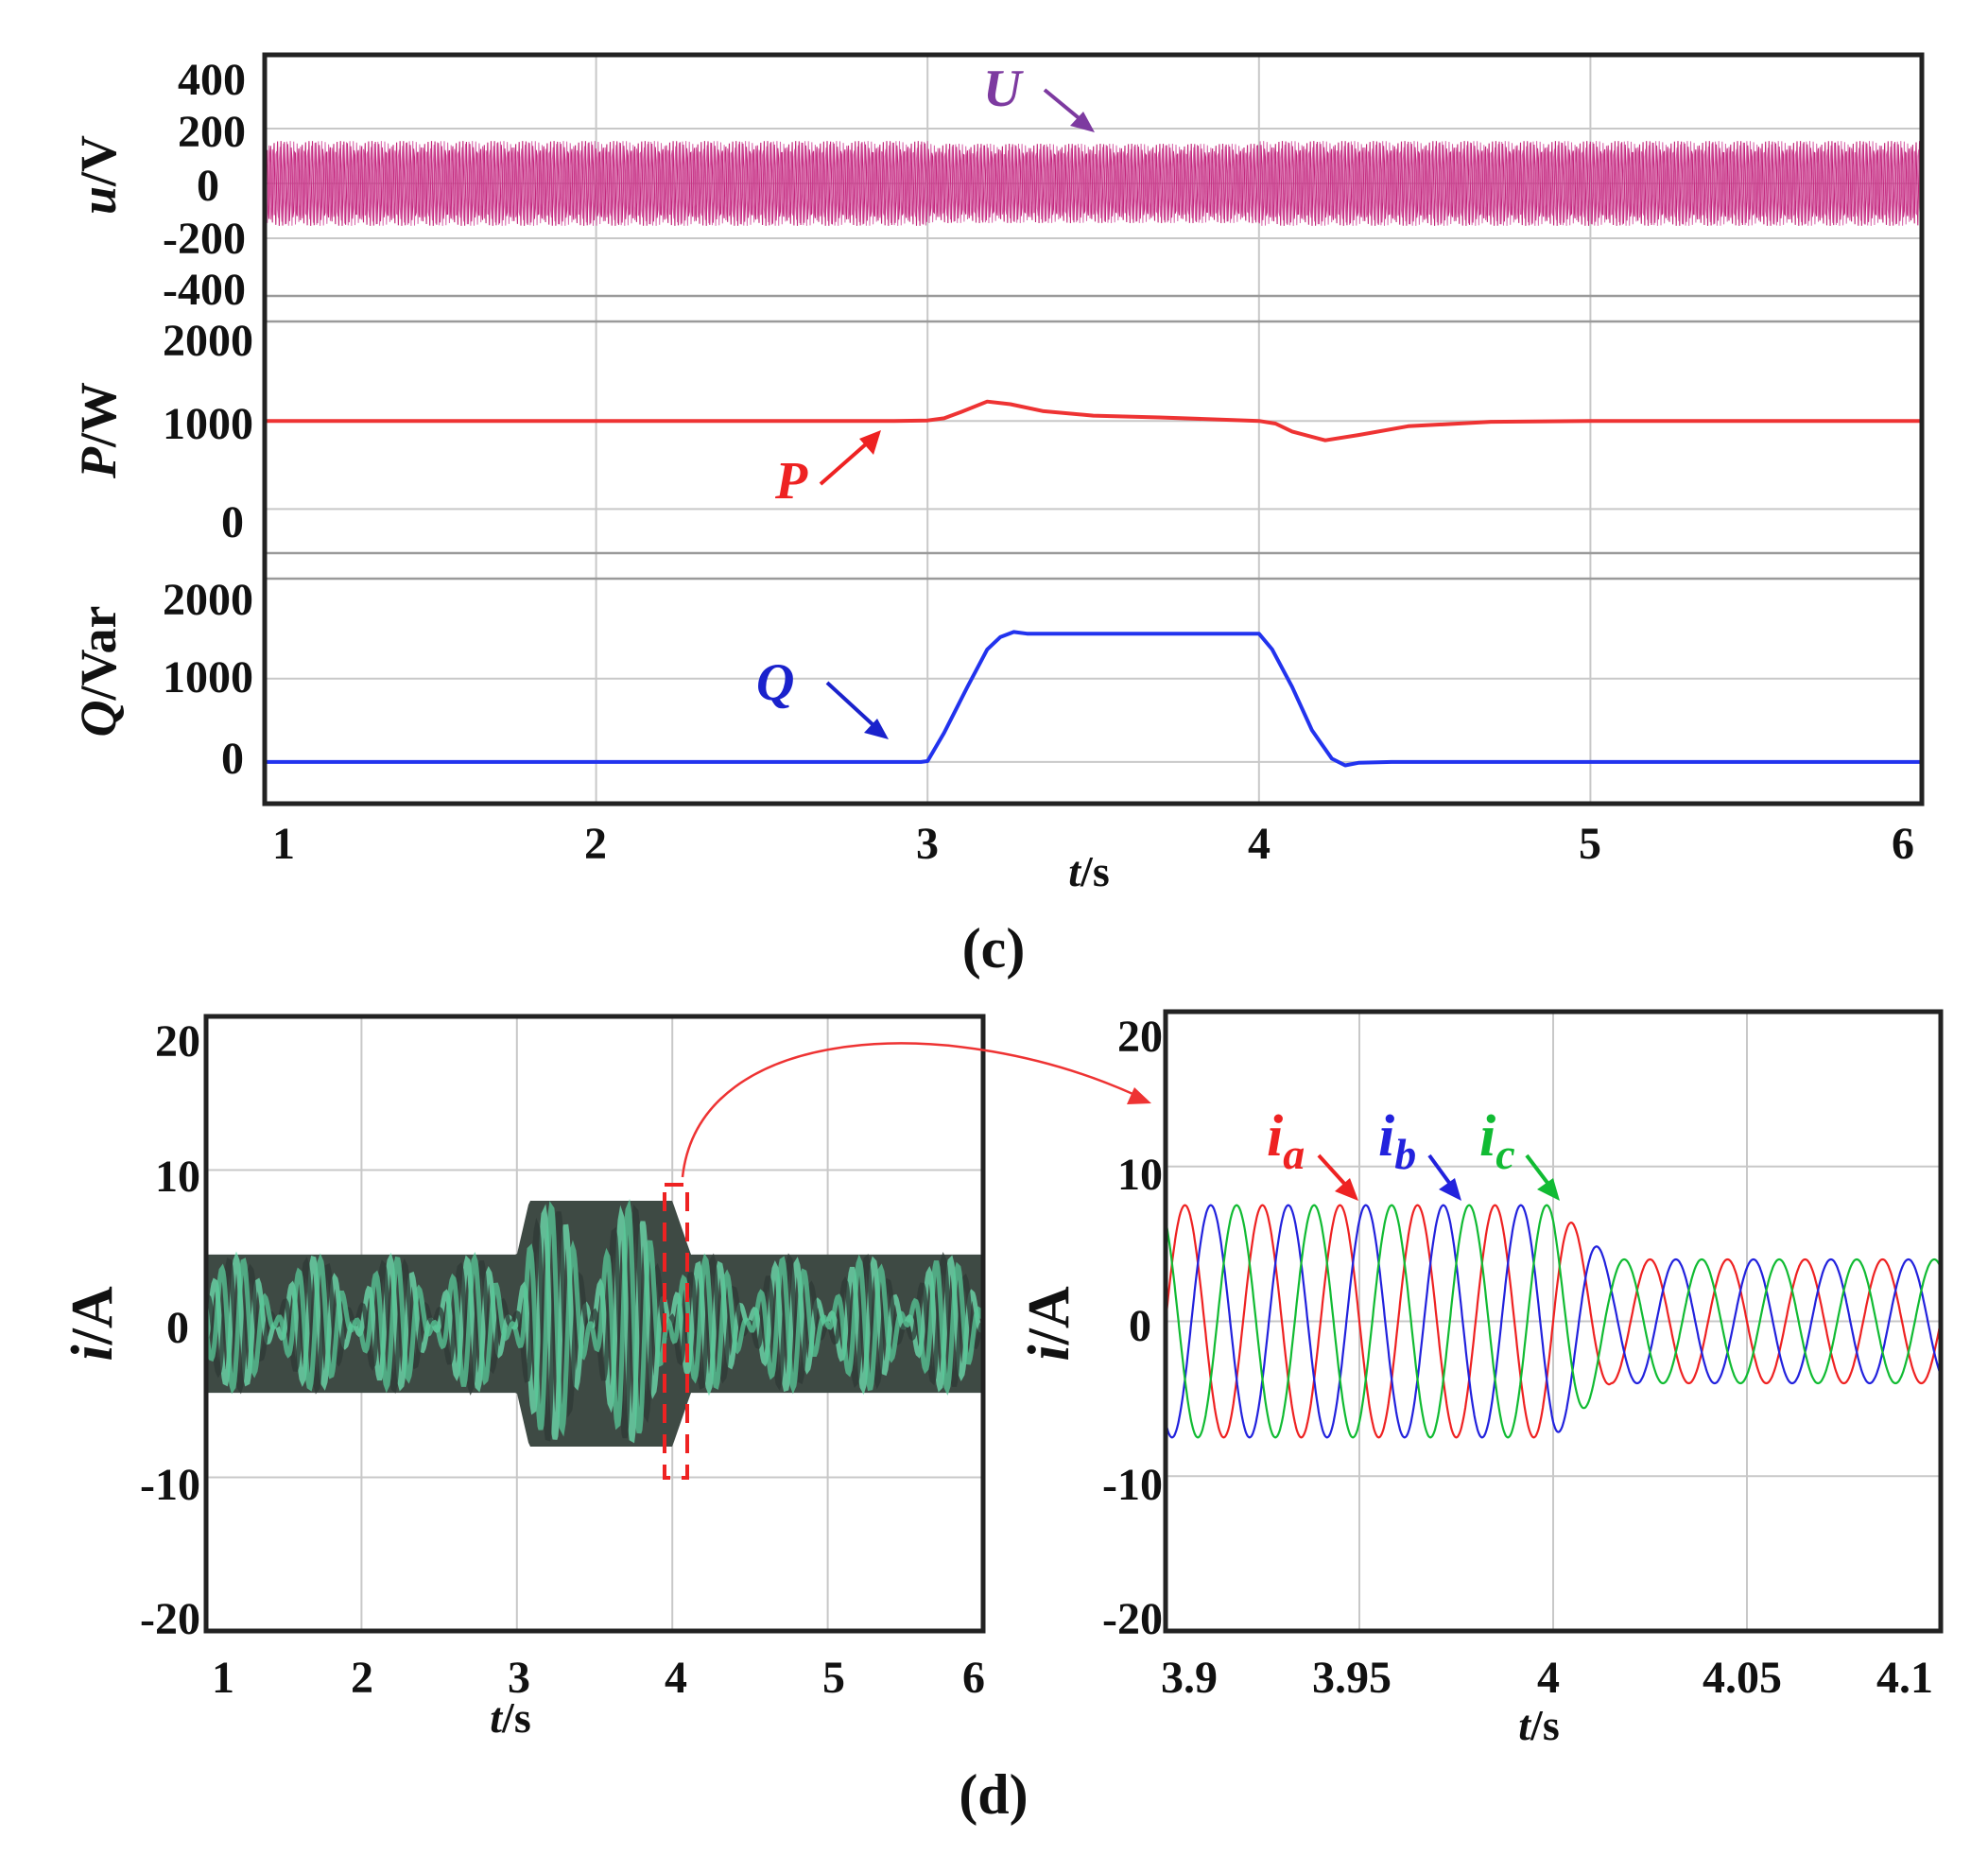 This screenshot has height=1856, width=1988. I want to click on q-series-line, so click(1093, 699).